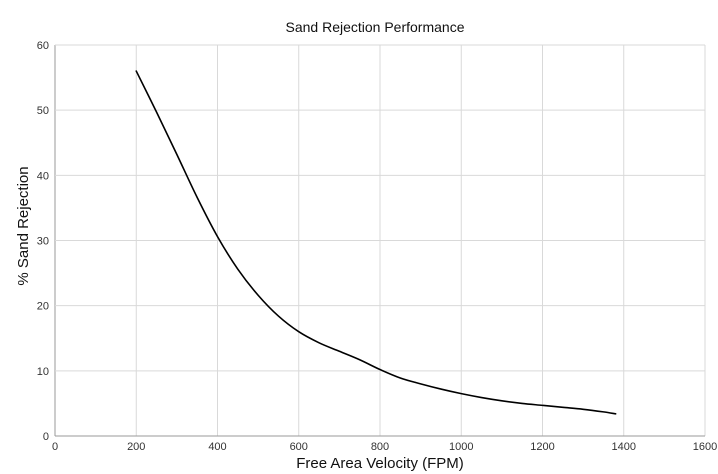  I want to click on y-tick-label: 0, so click(46, 437).